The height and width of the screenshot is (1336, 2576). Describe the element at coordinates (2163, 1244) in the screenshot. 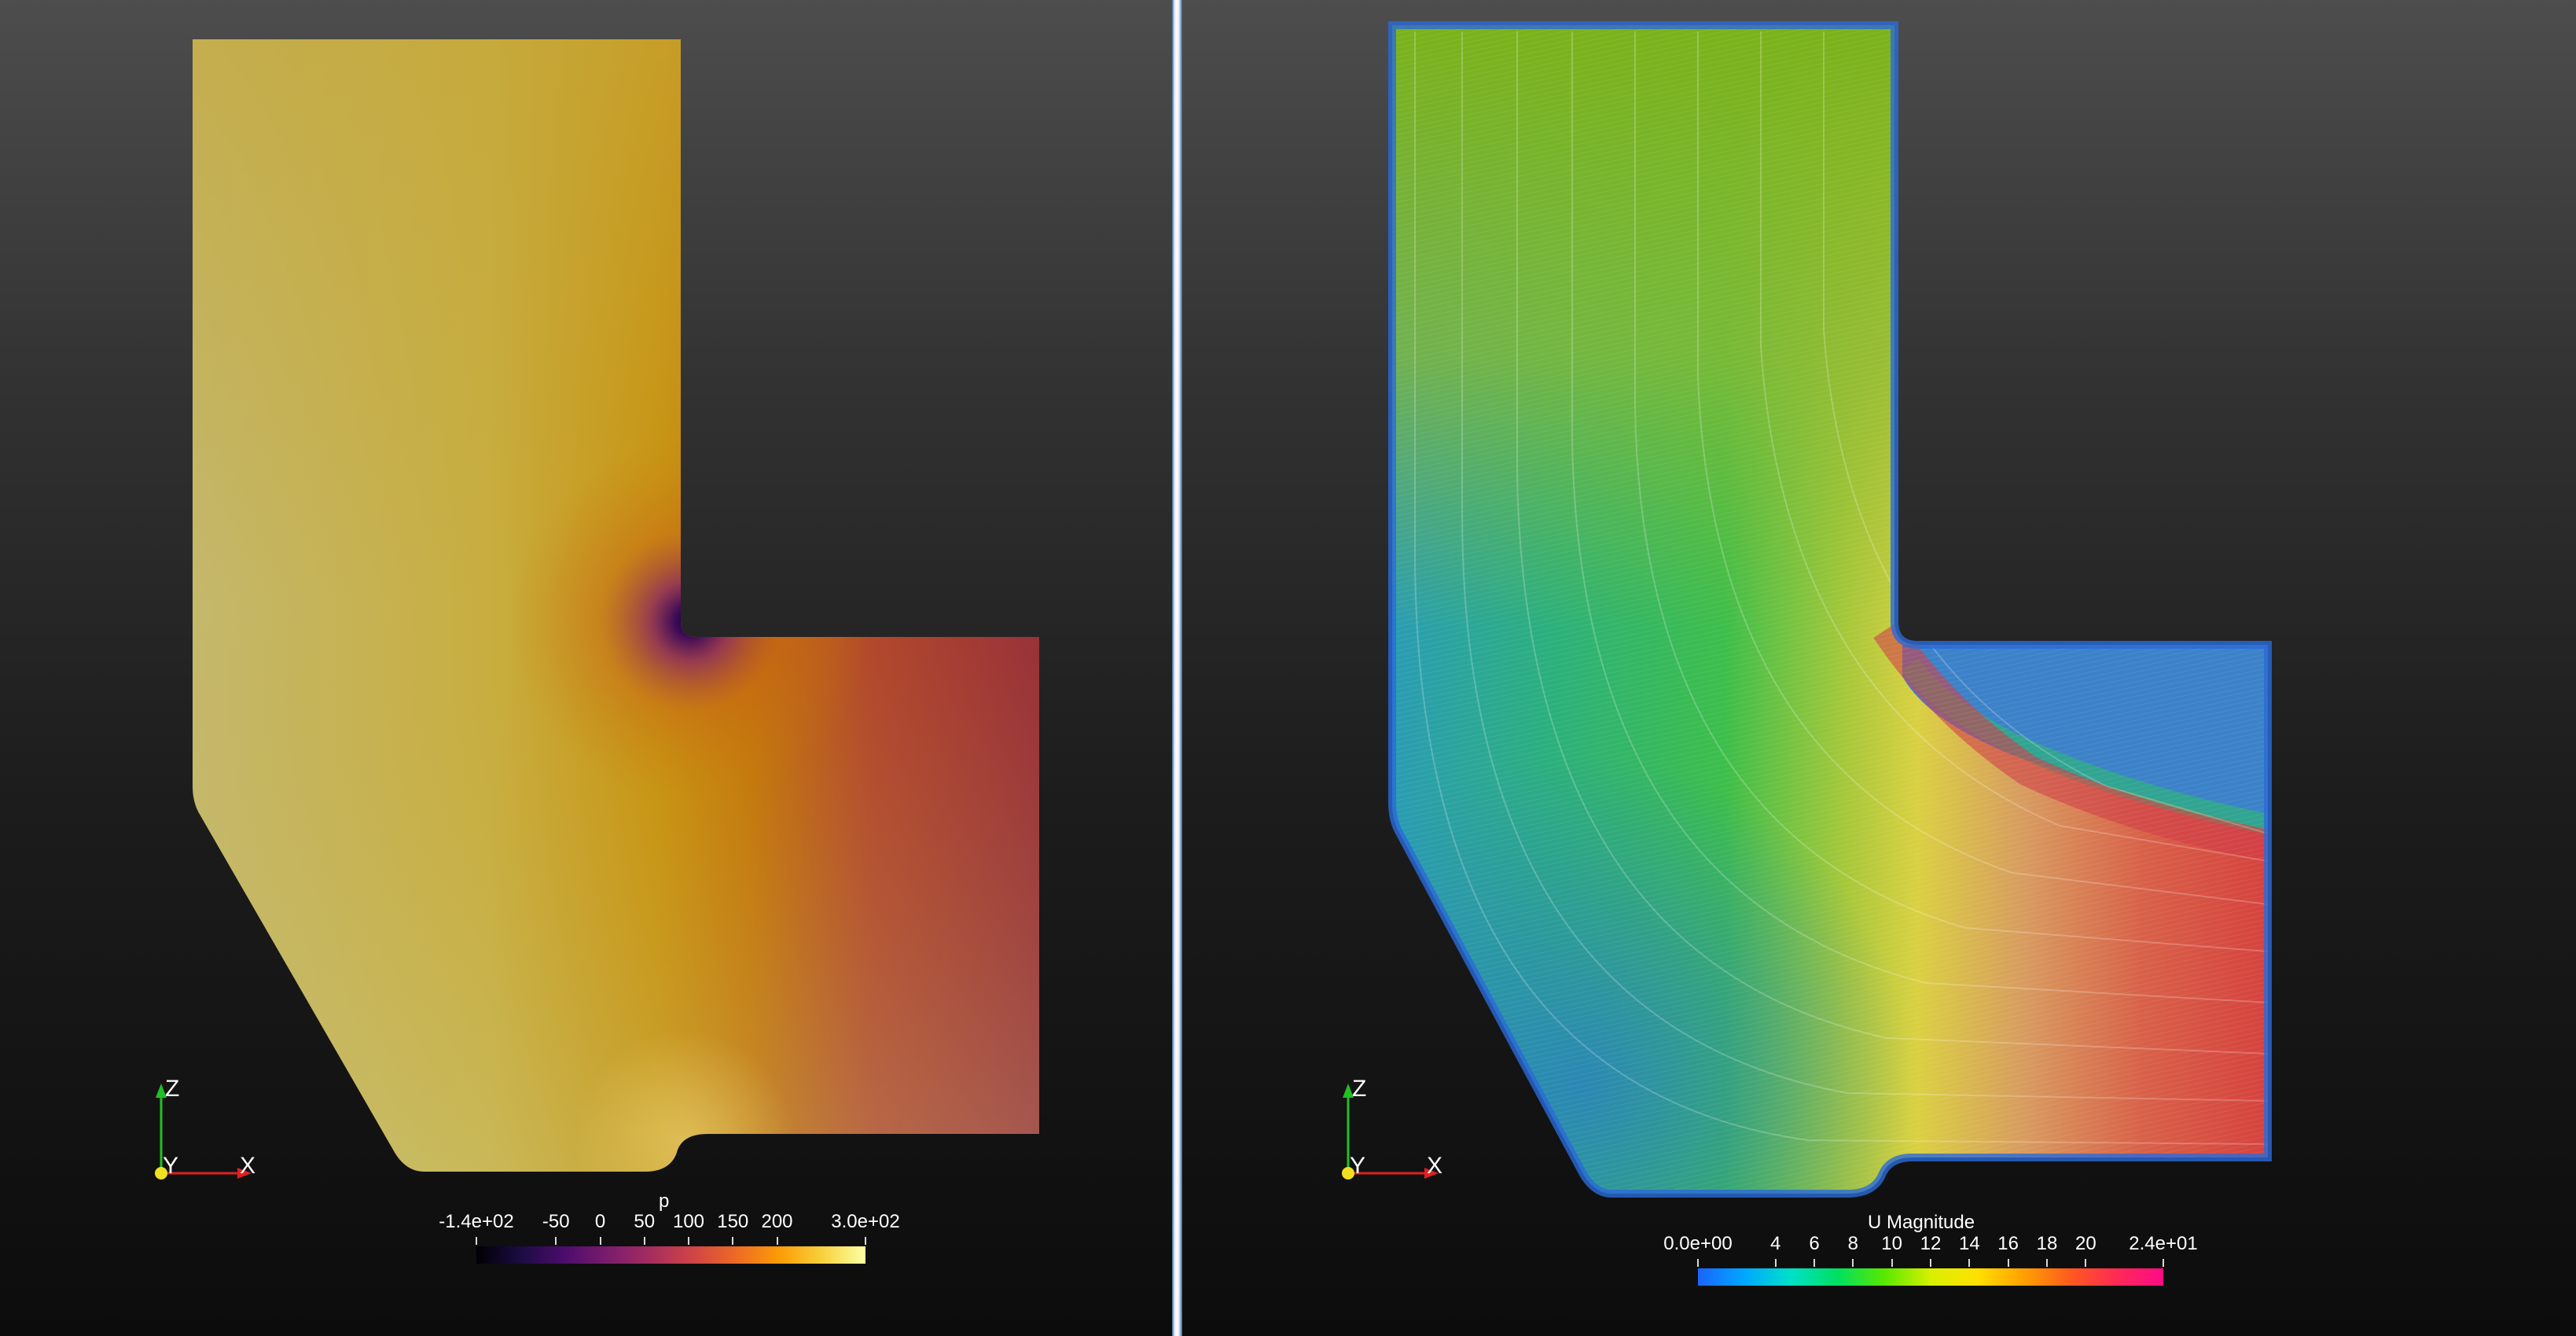

I see `legend-tick-label: 2.4e+01` at that location.